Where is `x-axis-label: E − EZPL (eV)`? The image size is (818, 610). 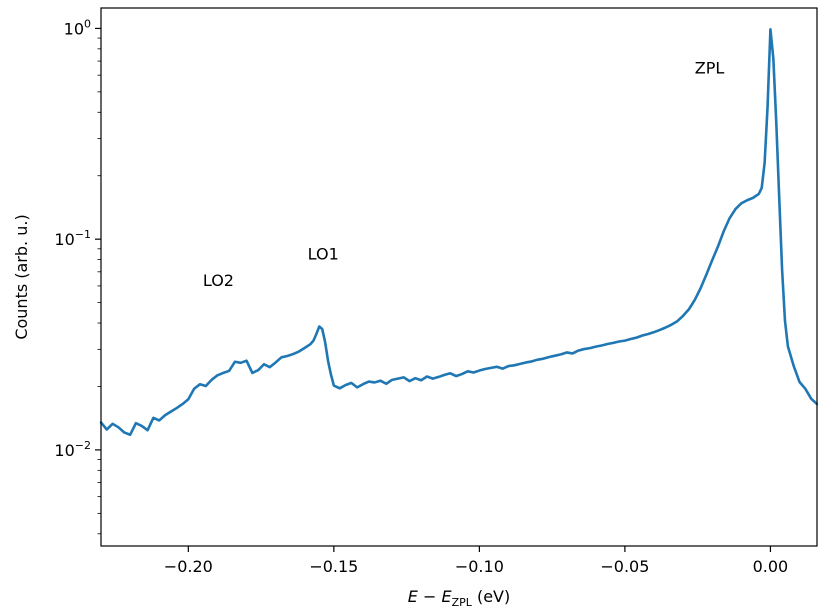 x-axis-label: E − EZPL (eV) is located at coordinates (459, 598).